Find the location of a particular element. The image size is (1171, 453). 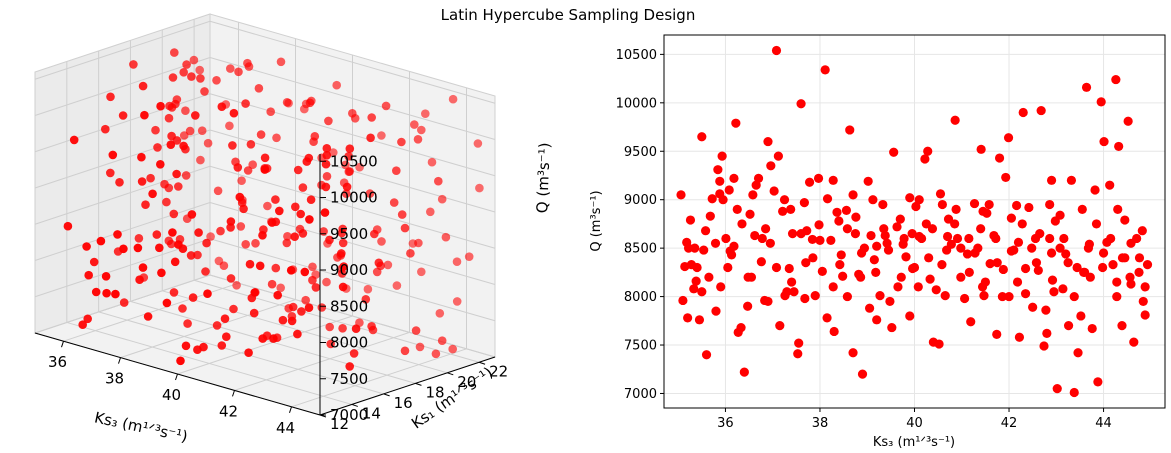

y-tick-mark-3d is located at coordinates (418, 384).